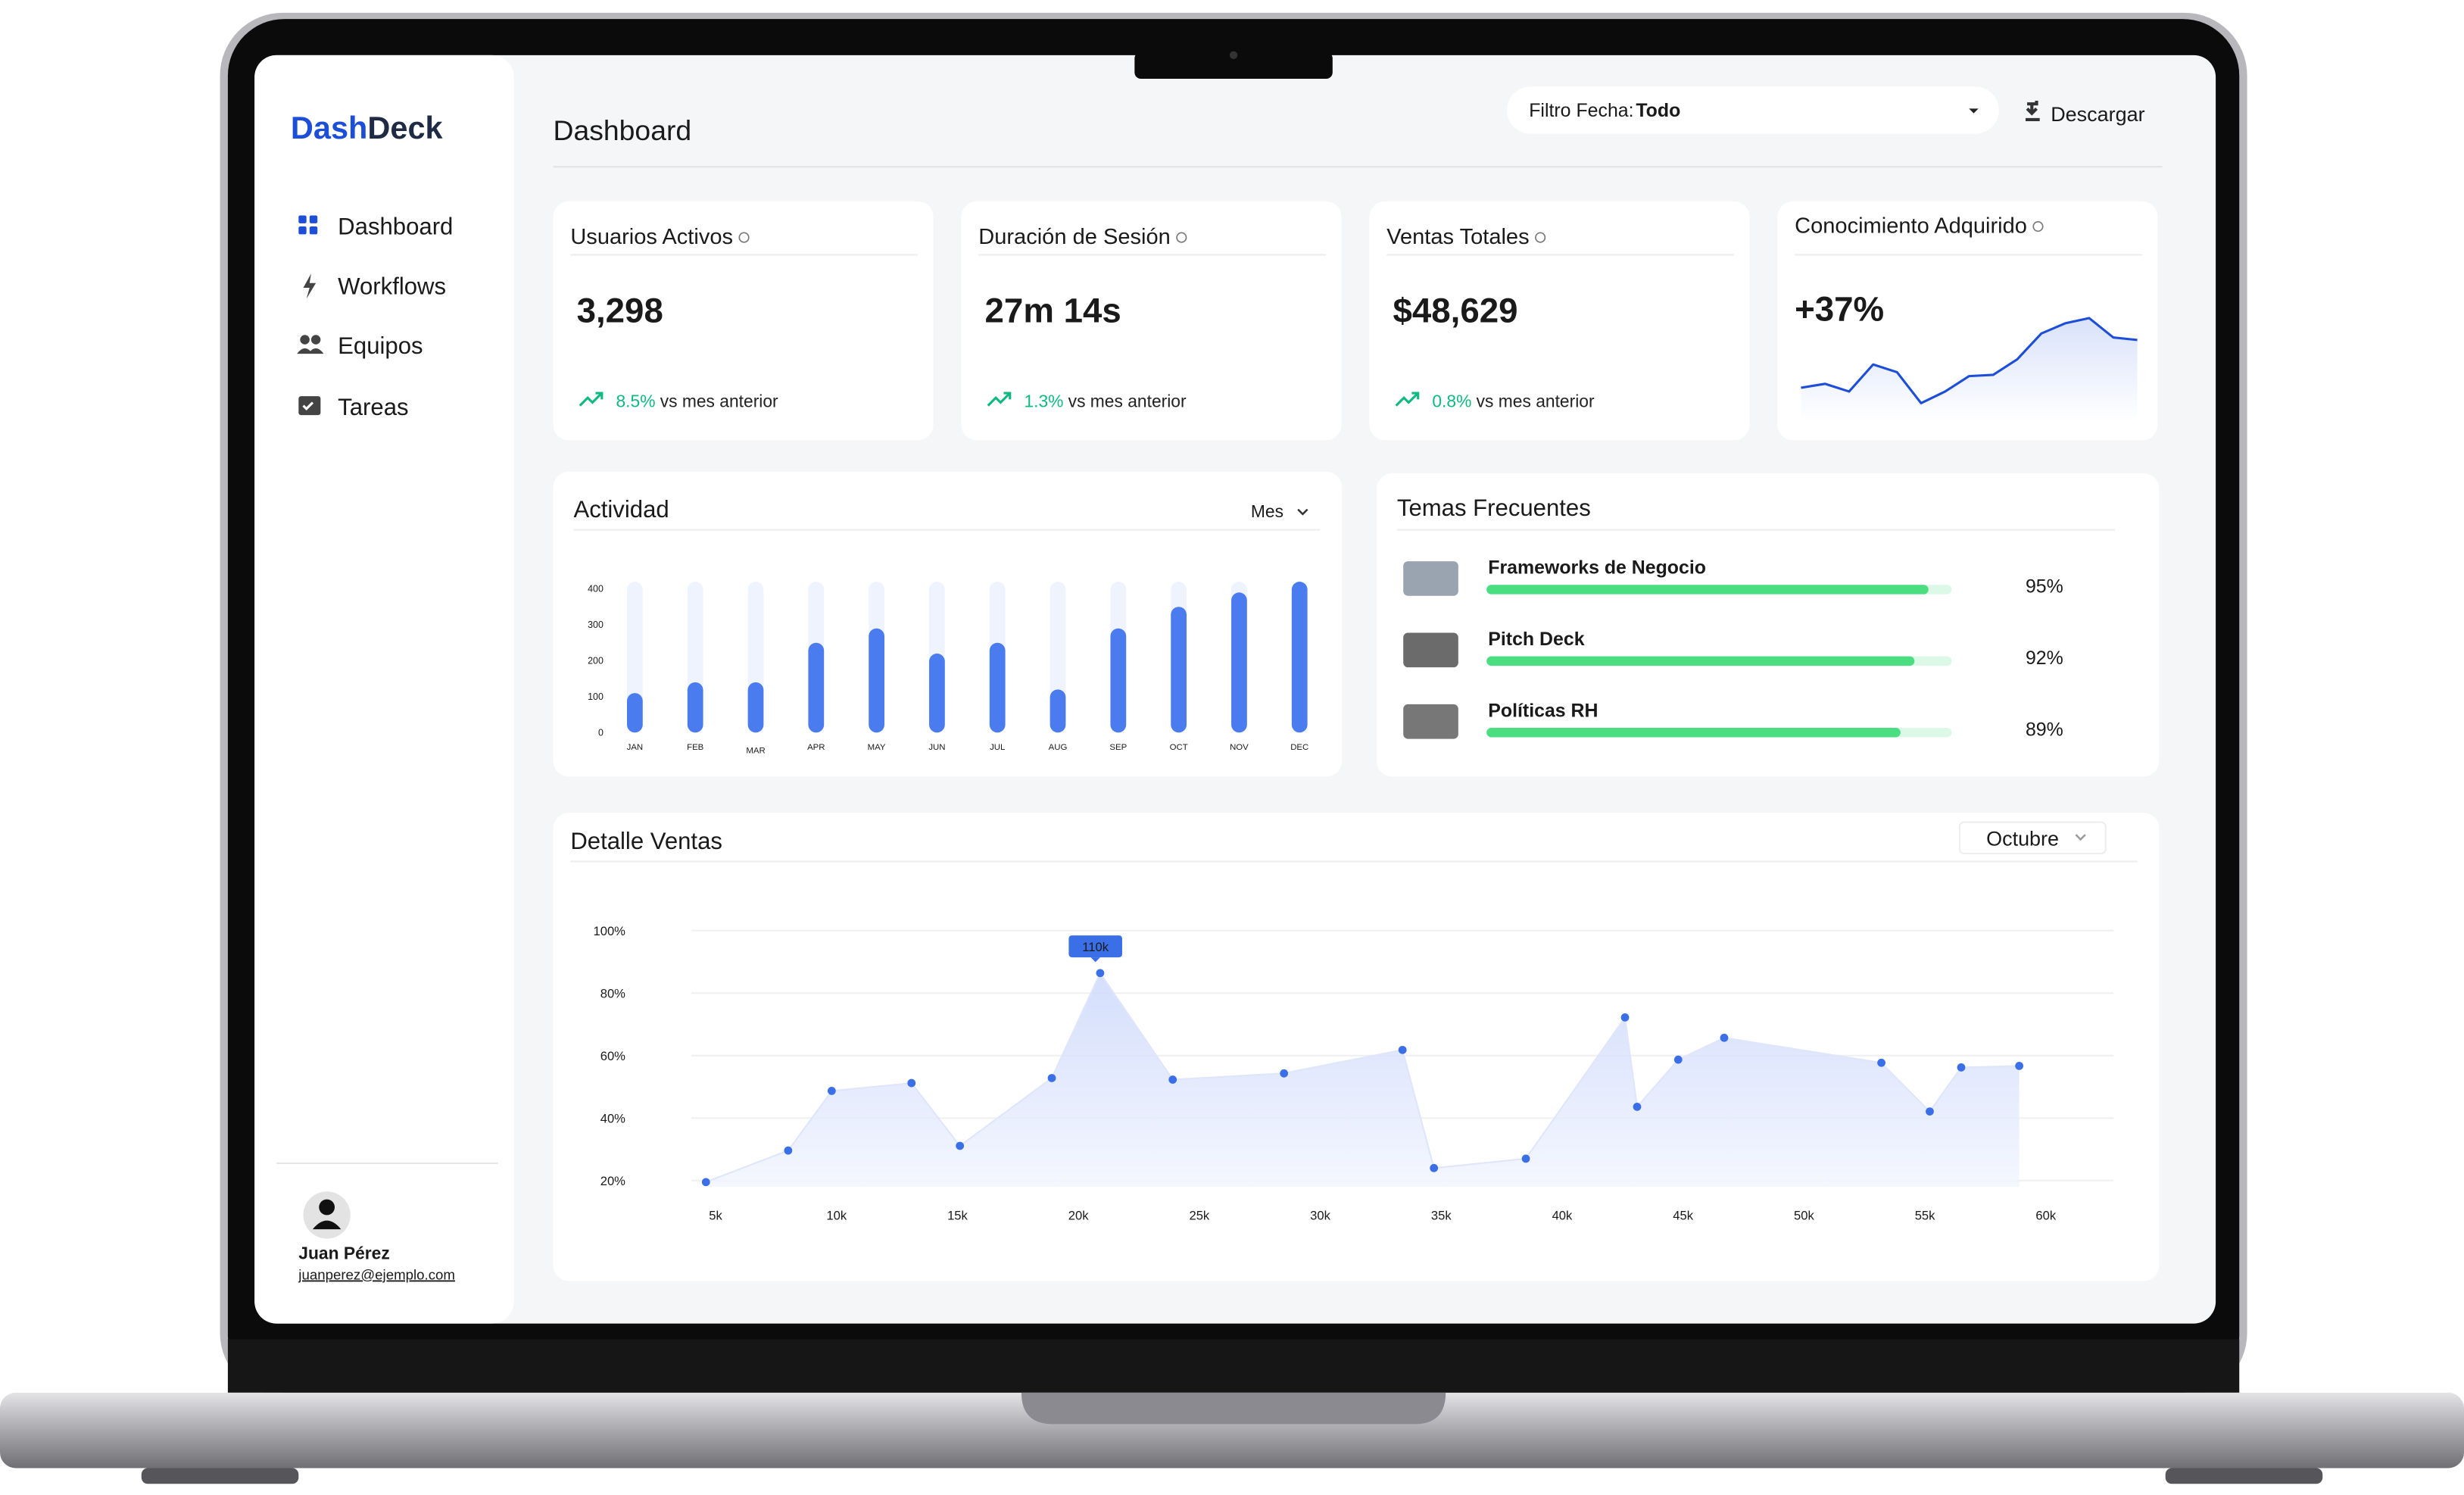  Describe the element at coordinates (1058, 748) in the screenshot. I see `x-tick-label: AUG` at that location.